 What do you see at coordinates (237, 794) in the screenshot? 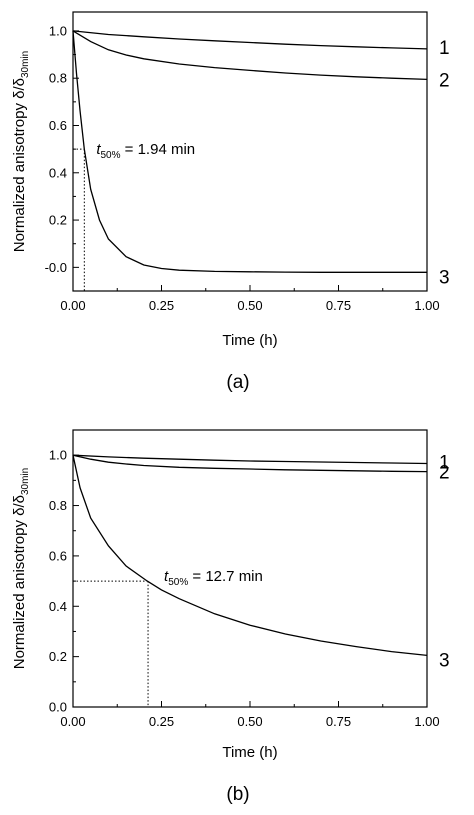
I see `panel-label: (b)` at bounding box center [237, 794].